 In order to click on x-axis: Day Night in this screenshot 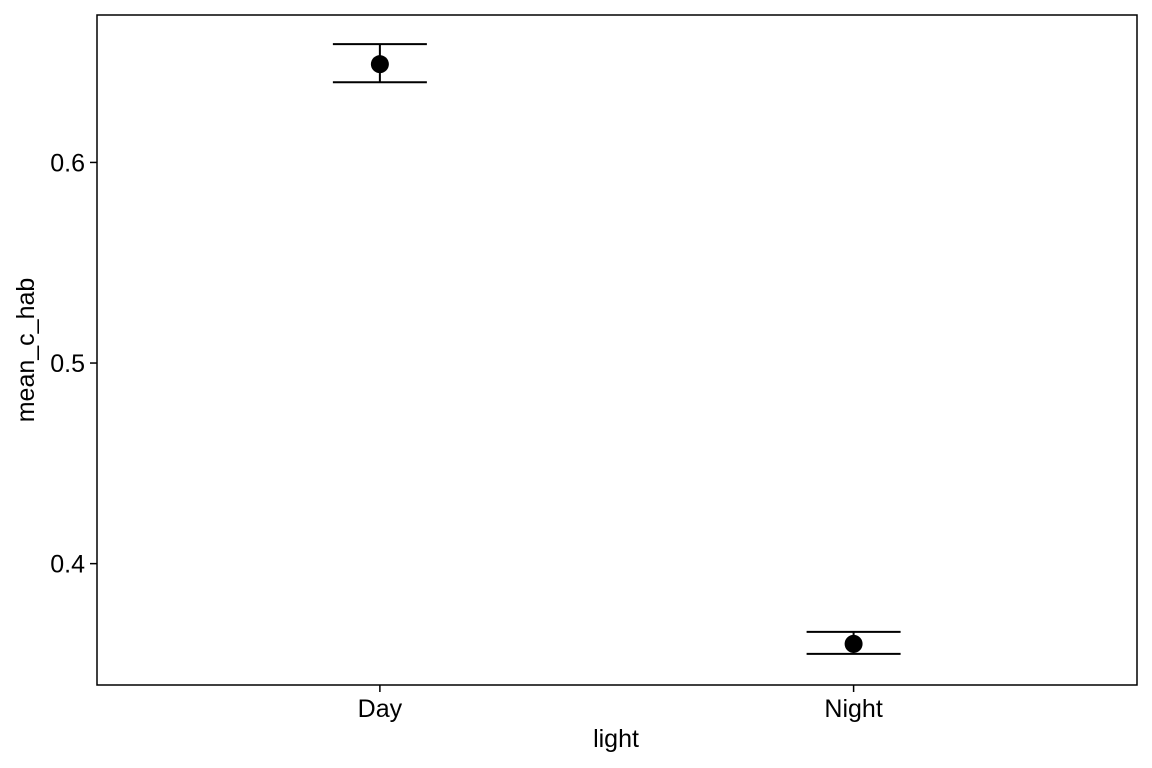, I will do `click(620, 704)`.